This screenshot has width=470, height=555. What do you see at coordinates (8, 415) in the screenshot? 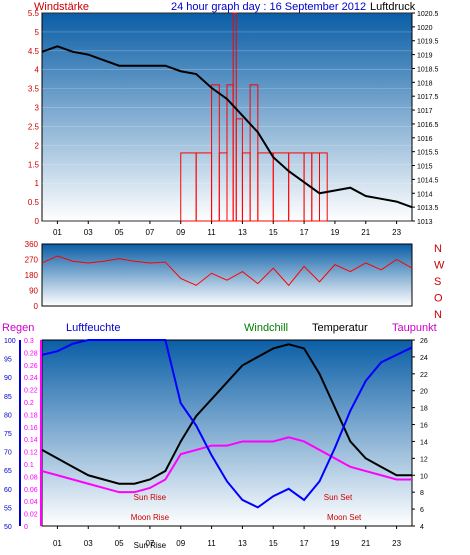
I see `humidity-tick-label: 80` at bounding box center [8, 415].